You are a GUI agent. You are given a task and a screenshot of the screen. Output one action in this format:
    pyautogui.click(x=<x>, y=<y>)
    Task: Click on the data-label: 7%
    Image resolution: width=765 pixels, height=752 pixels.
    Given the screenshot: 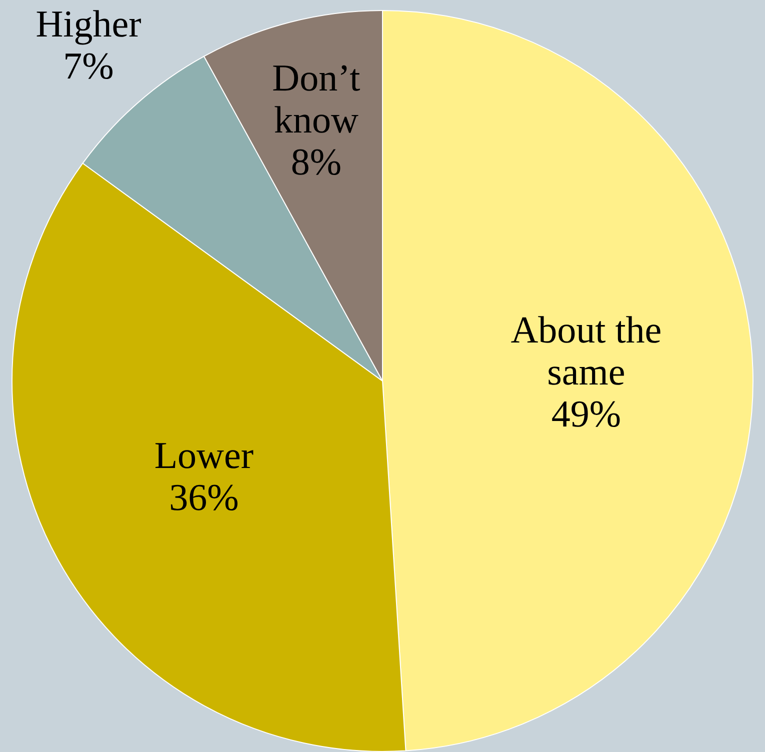 What is the action you would take?
    pyautogui.click(x=88, y=66)
    